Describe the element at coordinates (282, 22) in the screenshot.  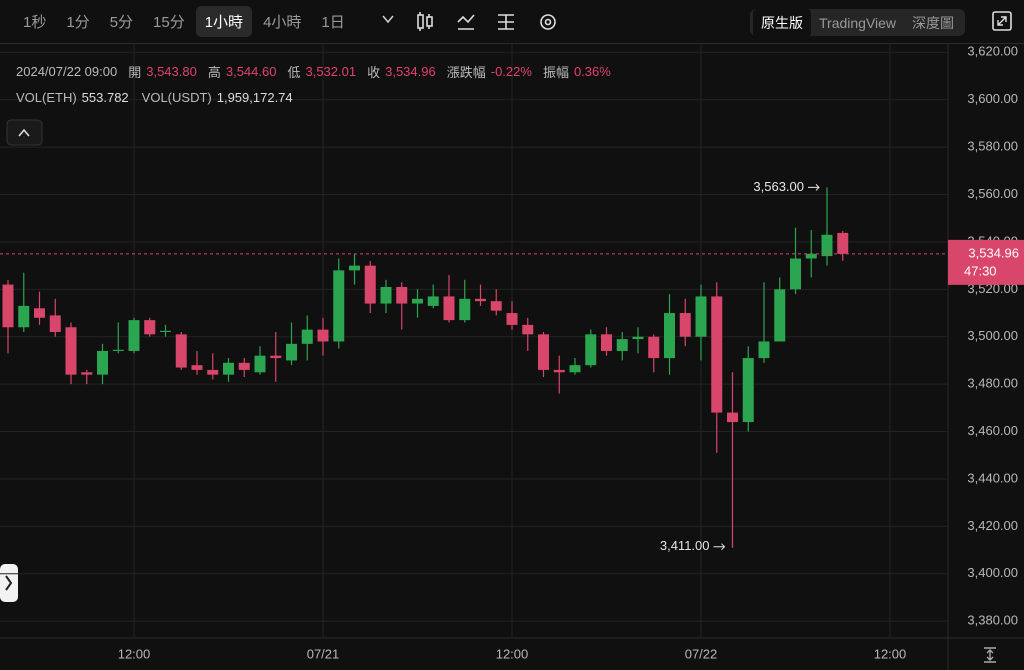
I see `interval-tab: 4小時` at that location.